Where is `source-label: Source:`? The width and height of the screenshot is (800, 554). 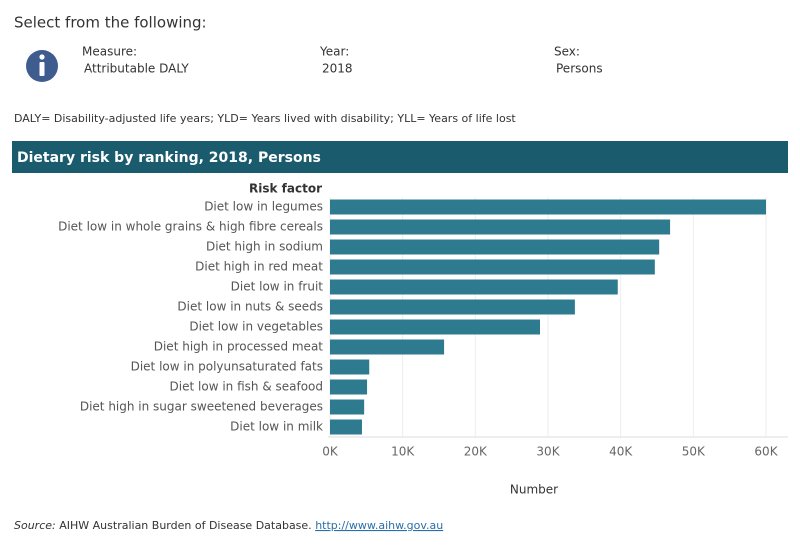 source-label: Source: is located at coordinates (35, 525).